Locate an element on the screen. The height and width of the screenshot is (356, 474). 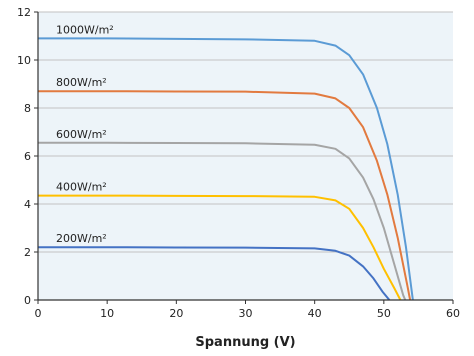
y-tick-label-12: 12 is located at coordinates (24, 12).